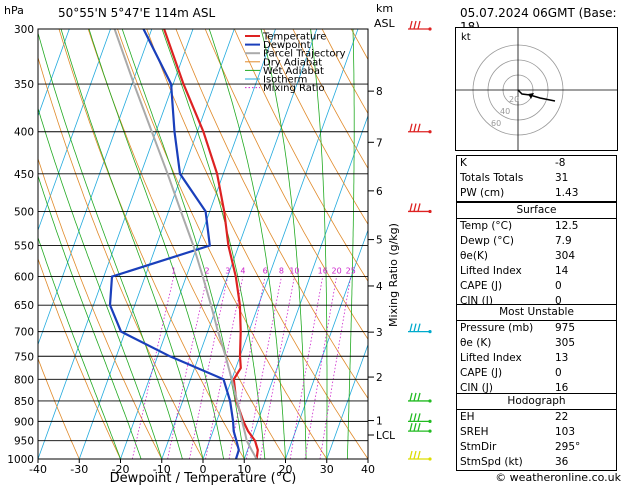 The height and width of the screenshot is (486, 629). What do you see at coordinates (568, 447) in the screenshot?
I see `hodograph-index-value: 295°` at bounding box center [568, 447].